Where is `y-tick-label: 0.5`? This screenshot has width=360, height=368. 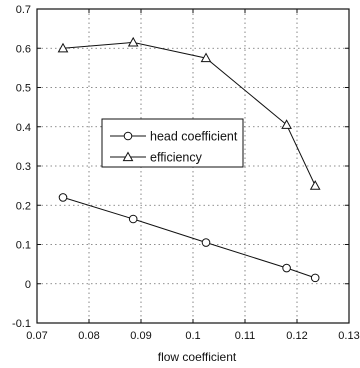
y-tick-label: 0.5 is located at coordinates (23, 89).